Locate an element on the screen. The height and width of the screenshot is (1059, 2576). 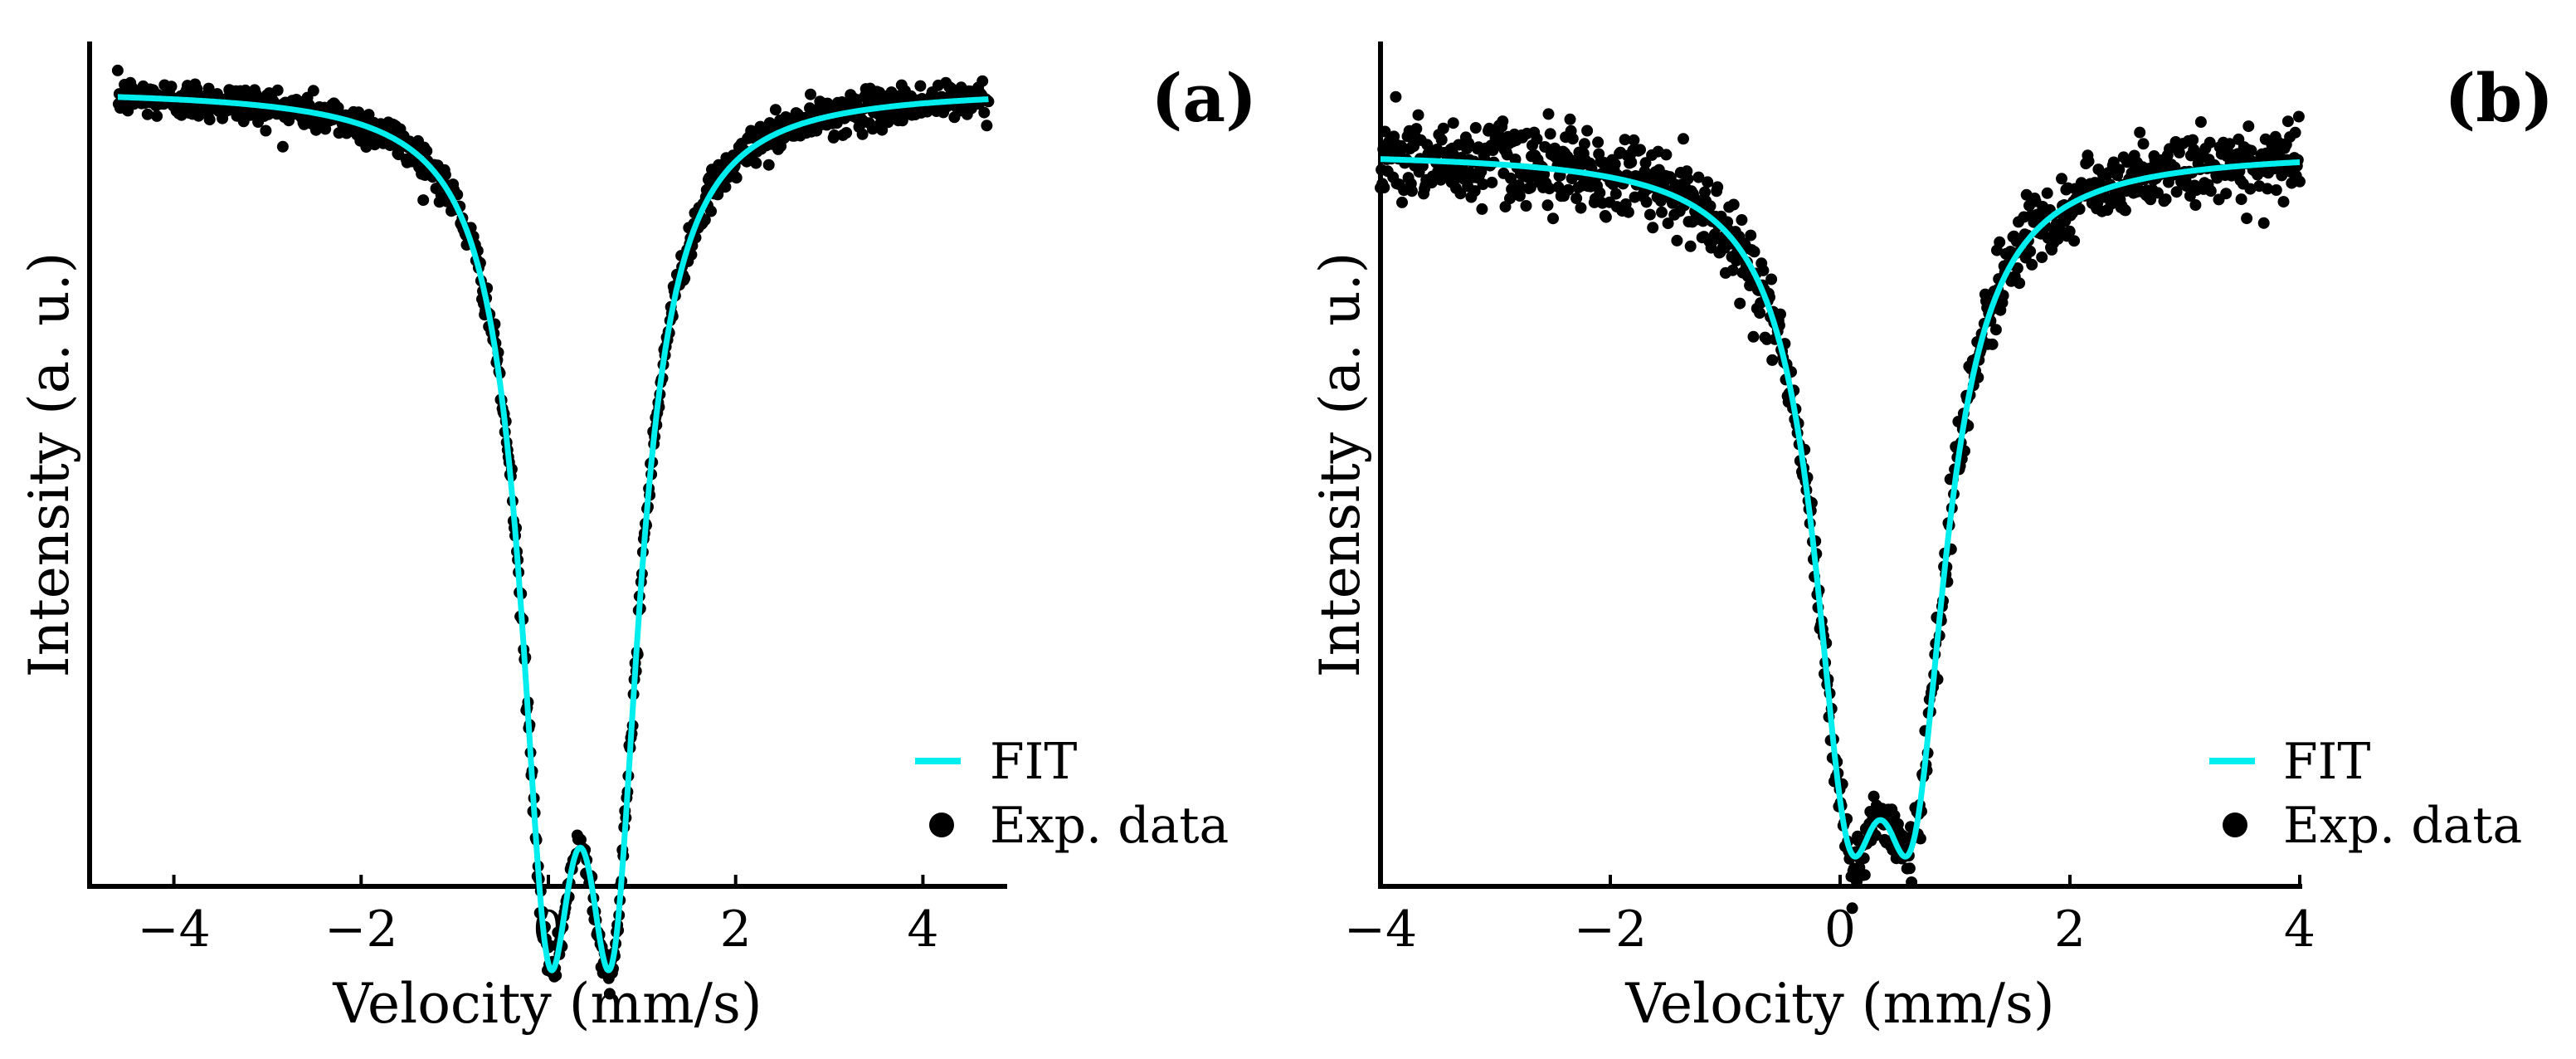
x-tick-label: −2 is located at coordinates (1610, 930).